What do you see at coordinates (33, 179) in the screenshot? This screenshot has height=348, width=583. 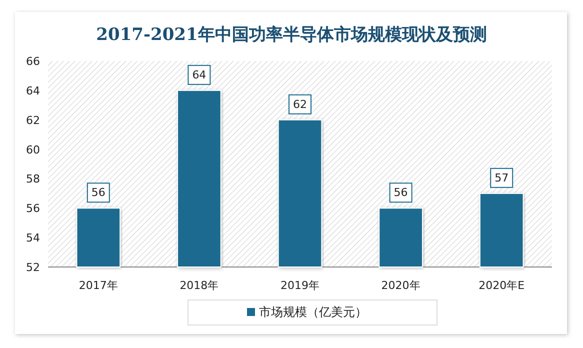 I see `y-tick-label: 58` at bounding box center [33, 179].